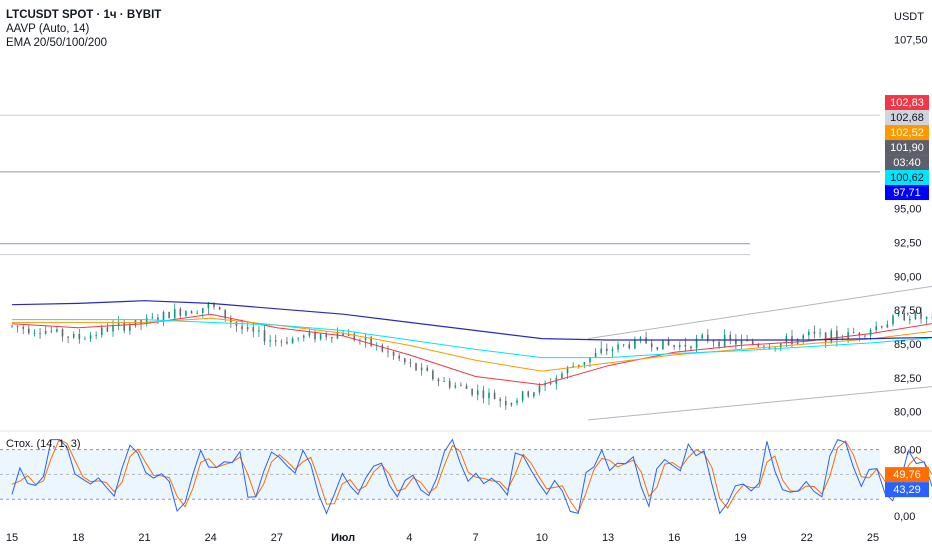 This screenshot has width=932, height=555. Describe the element at coordinates (57, 43) in the screenshot. I see `indicator-ema-label: EMA 20/50/100/200` at that location.